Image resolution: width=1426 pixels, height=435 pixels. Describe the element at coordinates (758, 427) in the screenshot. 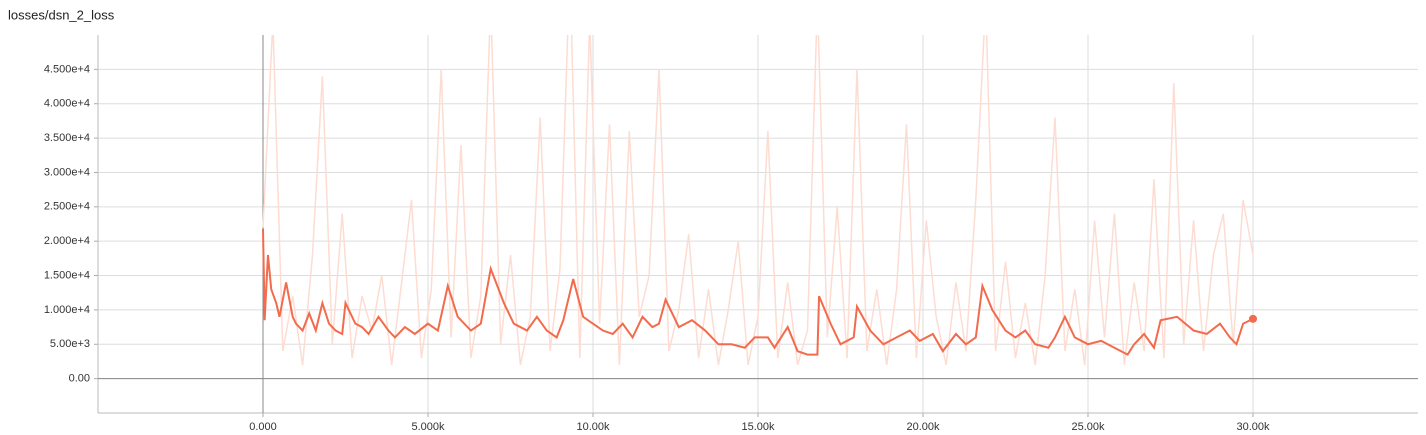

I see `x-tick-label: 15.00k` at that location.